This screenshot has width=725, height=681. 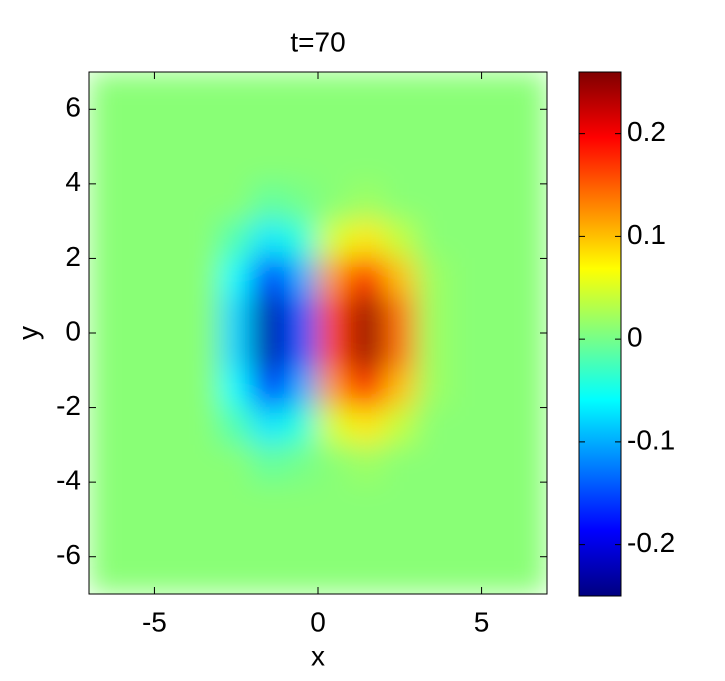 I want to click on y-tick-label: 0, so click(x=73, y=330).